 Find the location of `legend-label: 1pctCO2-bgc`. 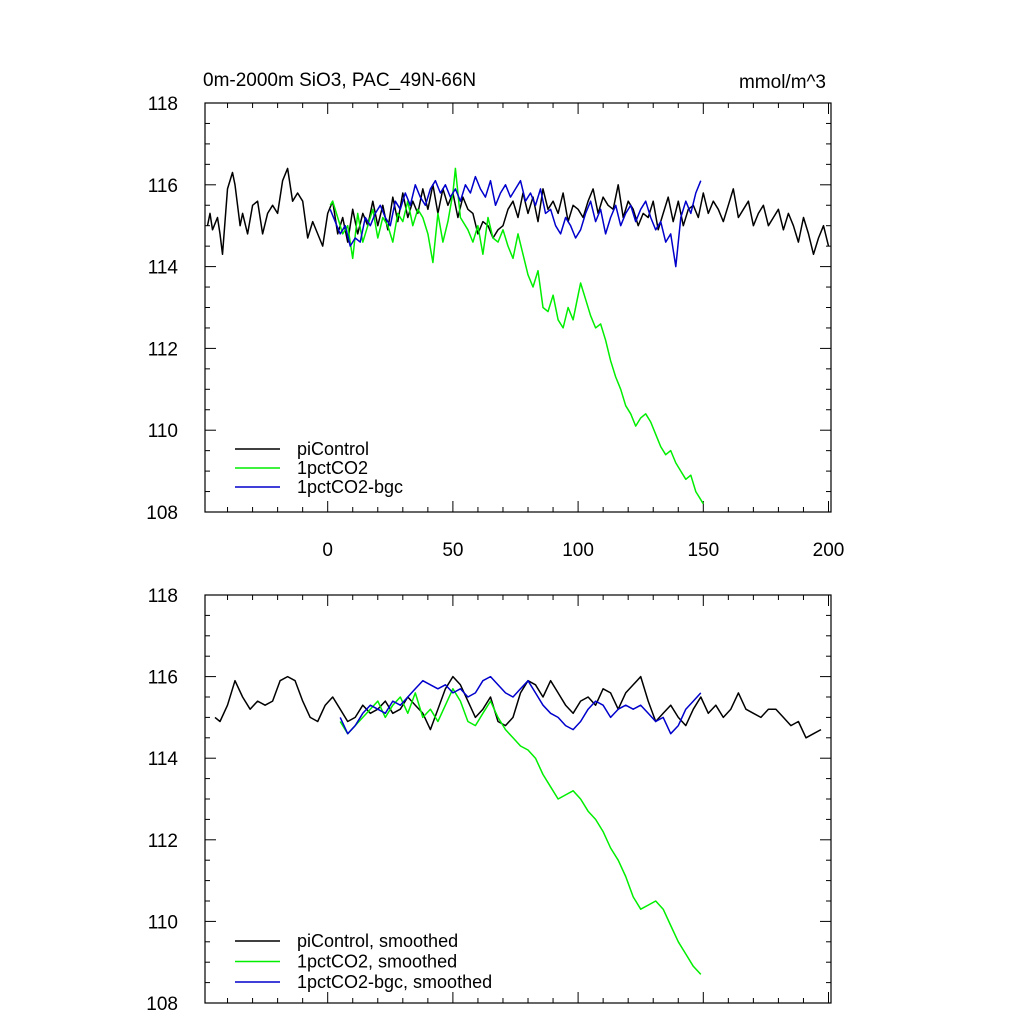

legend-label: 1pctCO2-bgc is located at coordinates (350, 487).